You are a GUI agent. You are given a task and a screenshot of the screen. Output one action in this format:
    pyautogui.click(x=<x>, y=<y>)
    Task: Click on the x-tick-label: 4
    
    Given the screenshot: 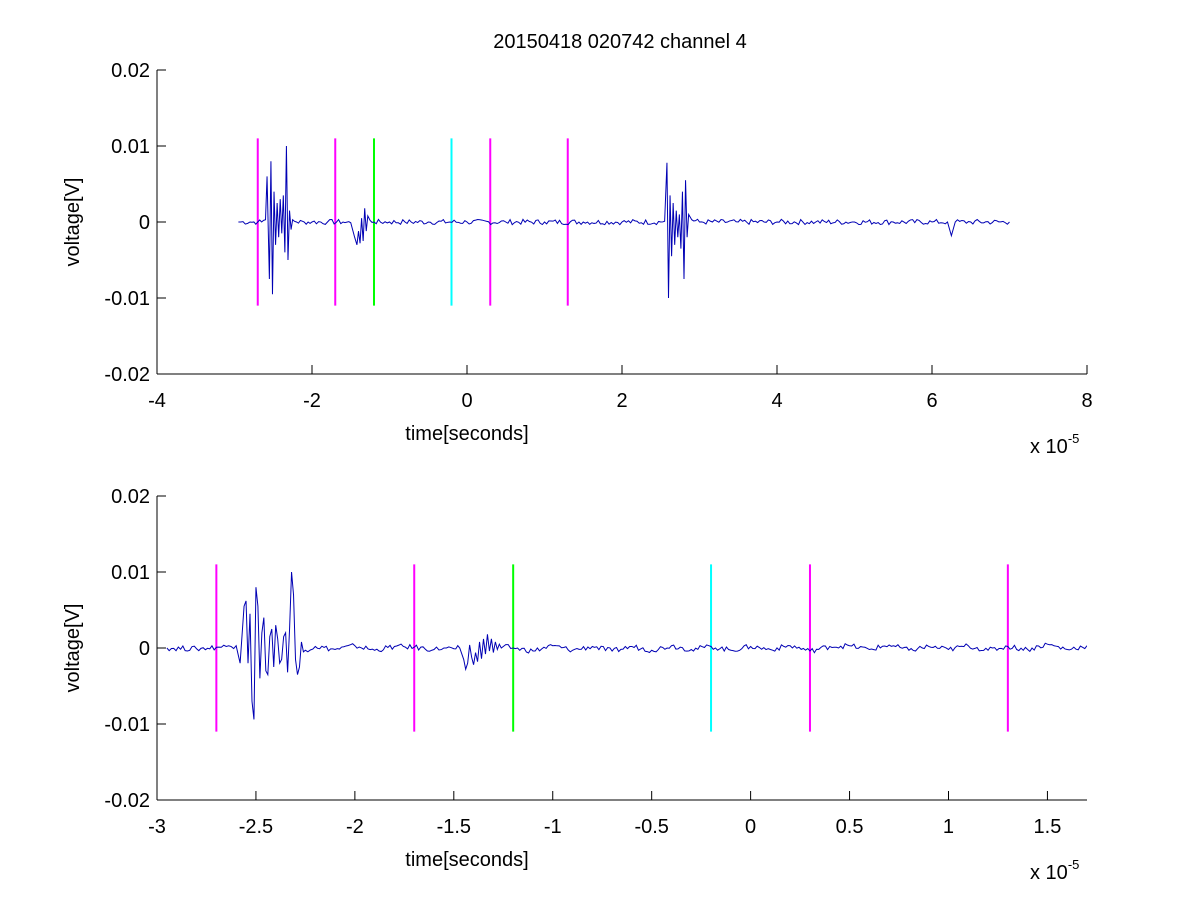 What is the action you would take?
    pyautogui.click(x=776, y=401)
    